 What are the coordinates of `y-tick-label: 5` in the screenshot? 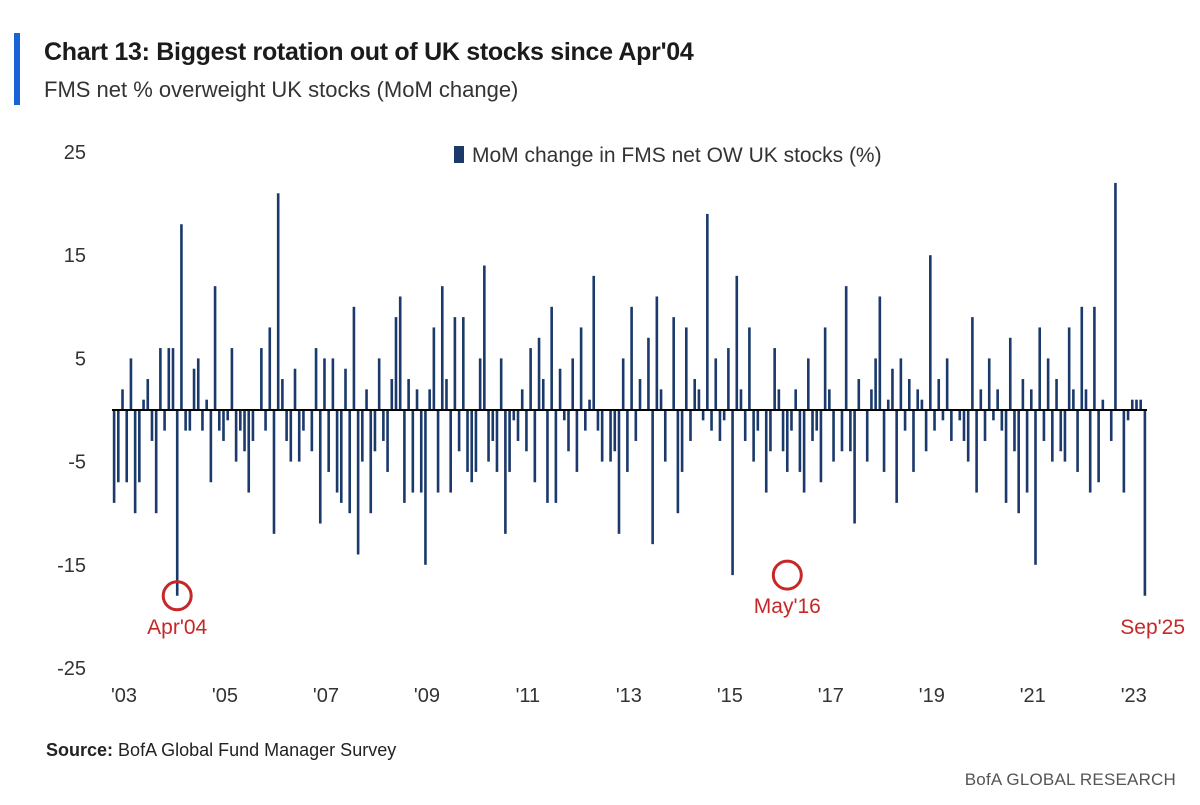 It's located at (80, 359).